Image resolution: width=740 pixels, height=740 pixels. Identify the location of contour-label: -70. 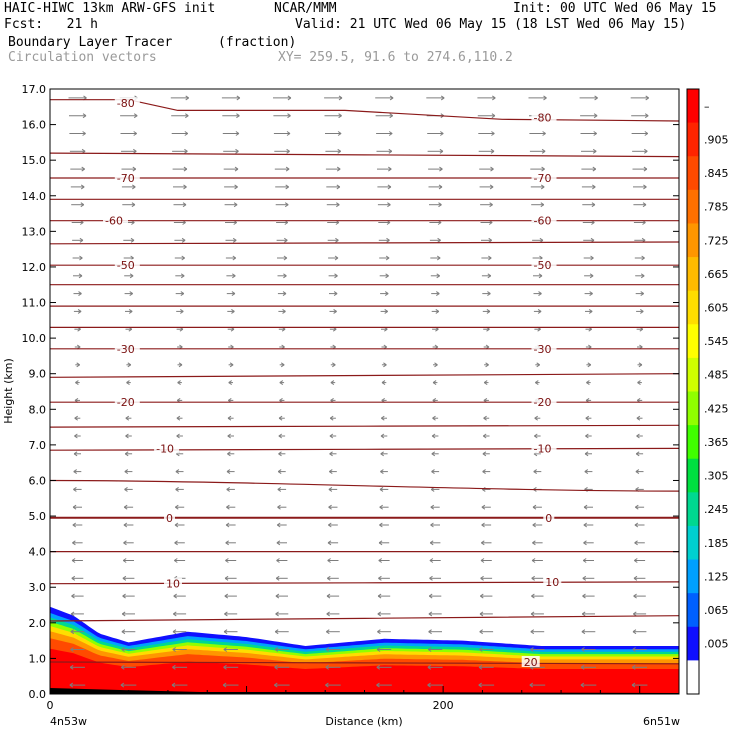
(543, 178).